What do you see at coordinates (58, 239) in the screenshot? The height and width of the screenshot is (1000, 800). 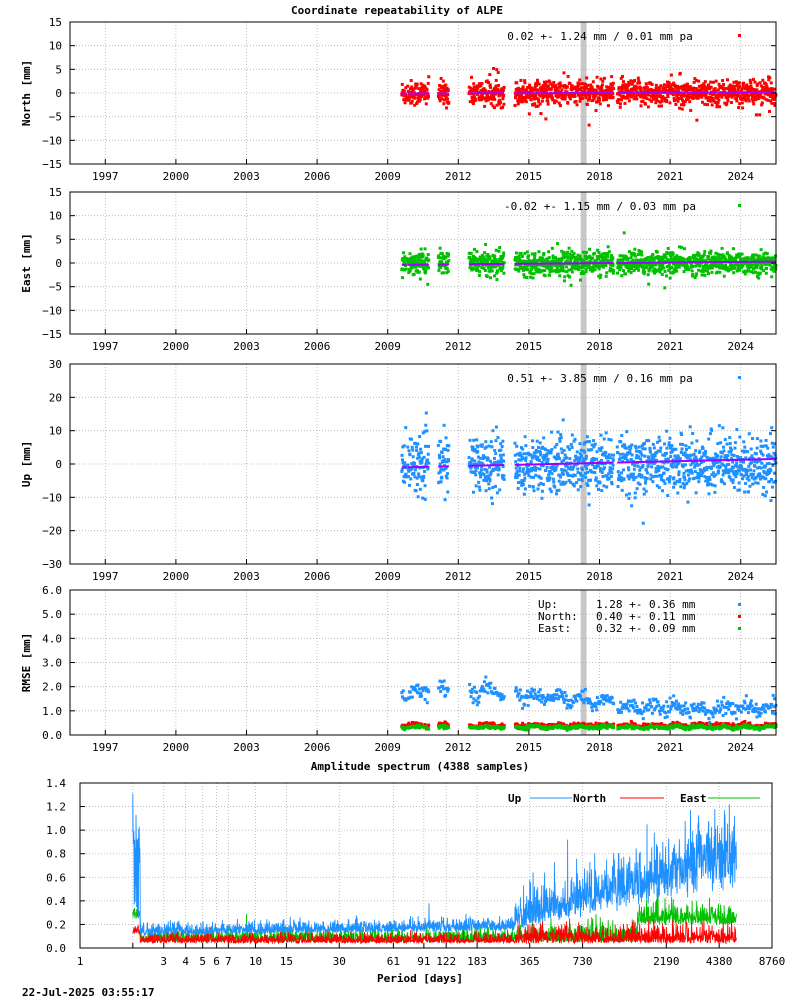 I see `y-tick-label: 5` at bounding box center [58, 239].